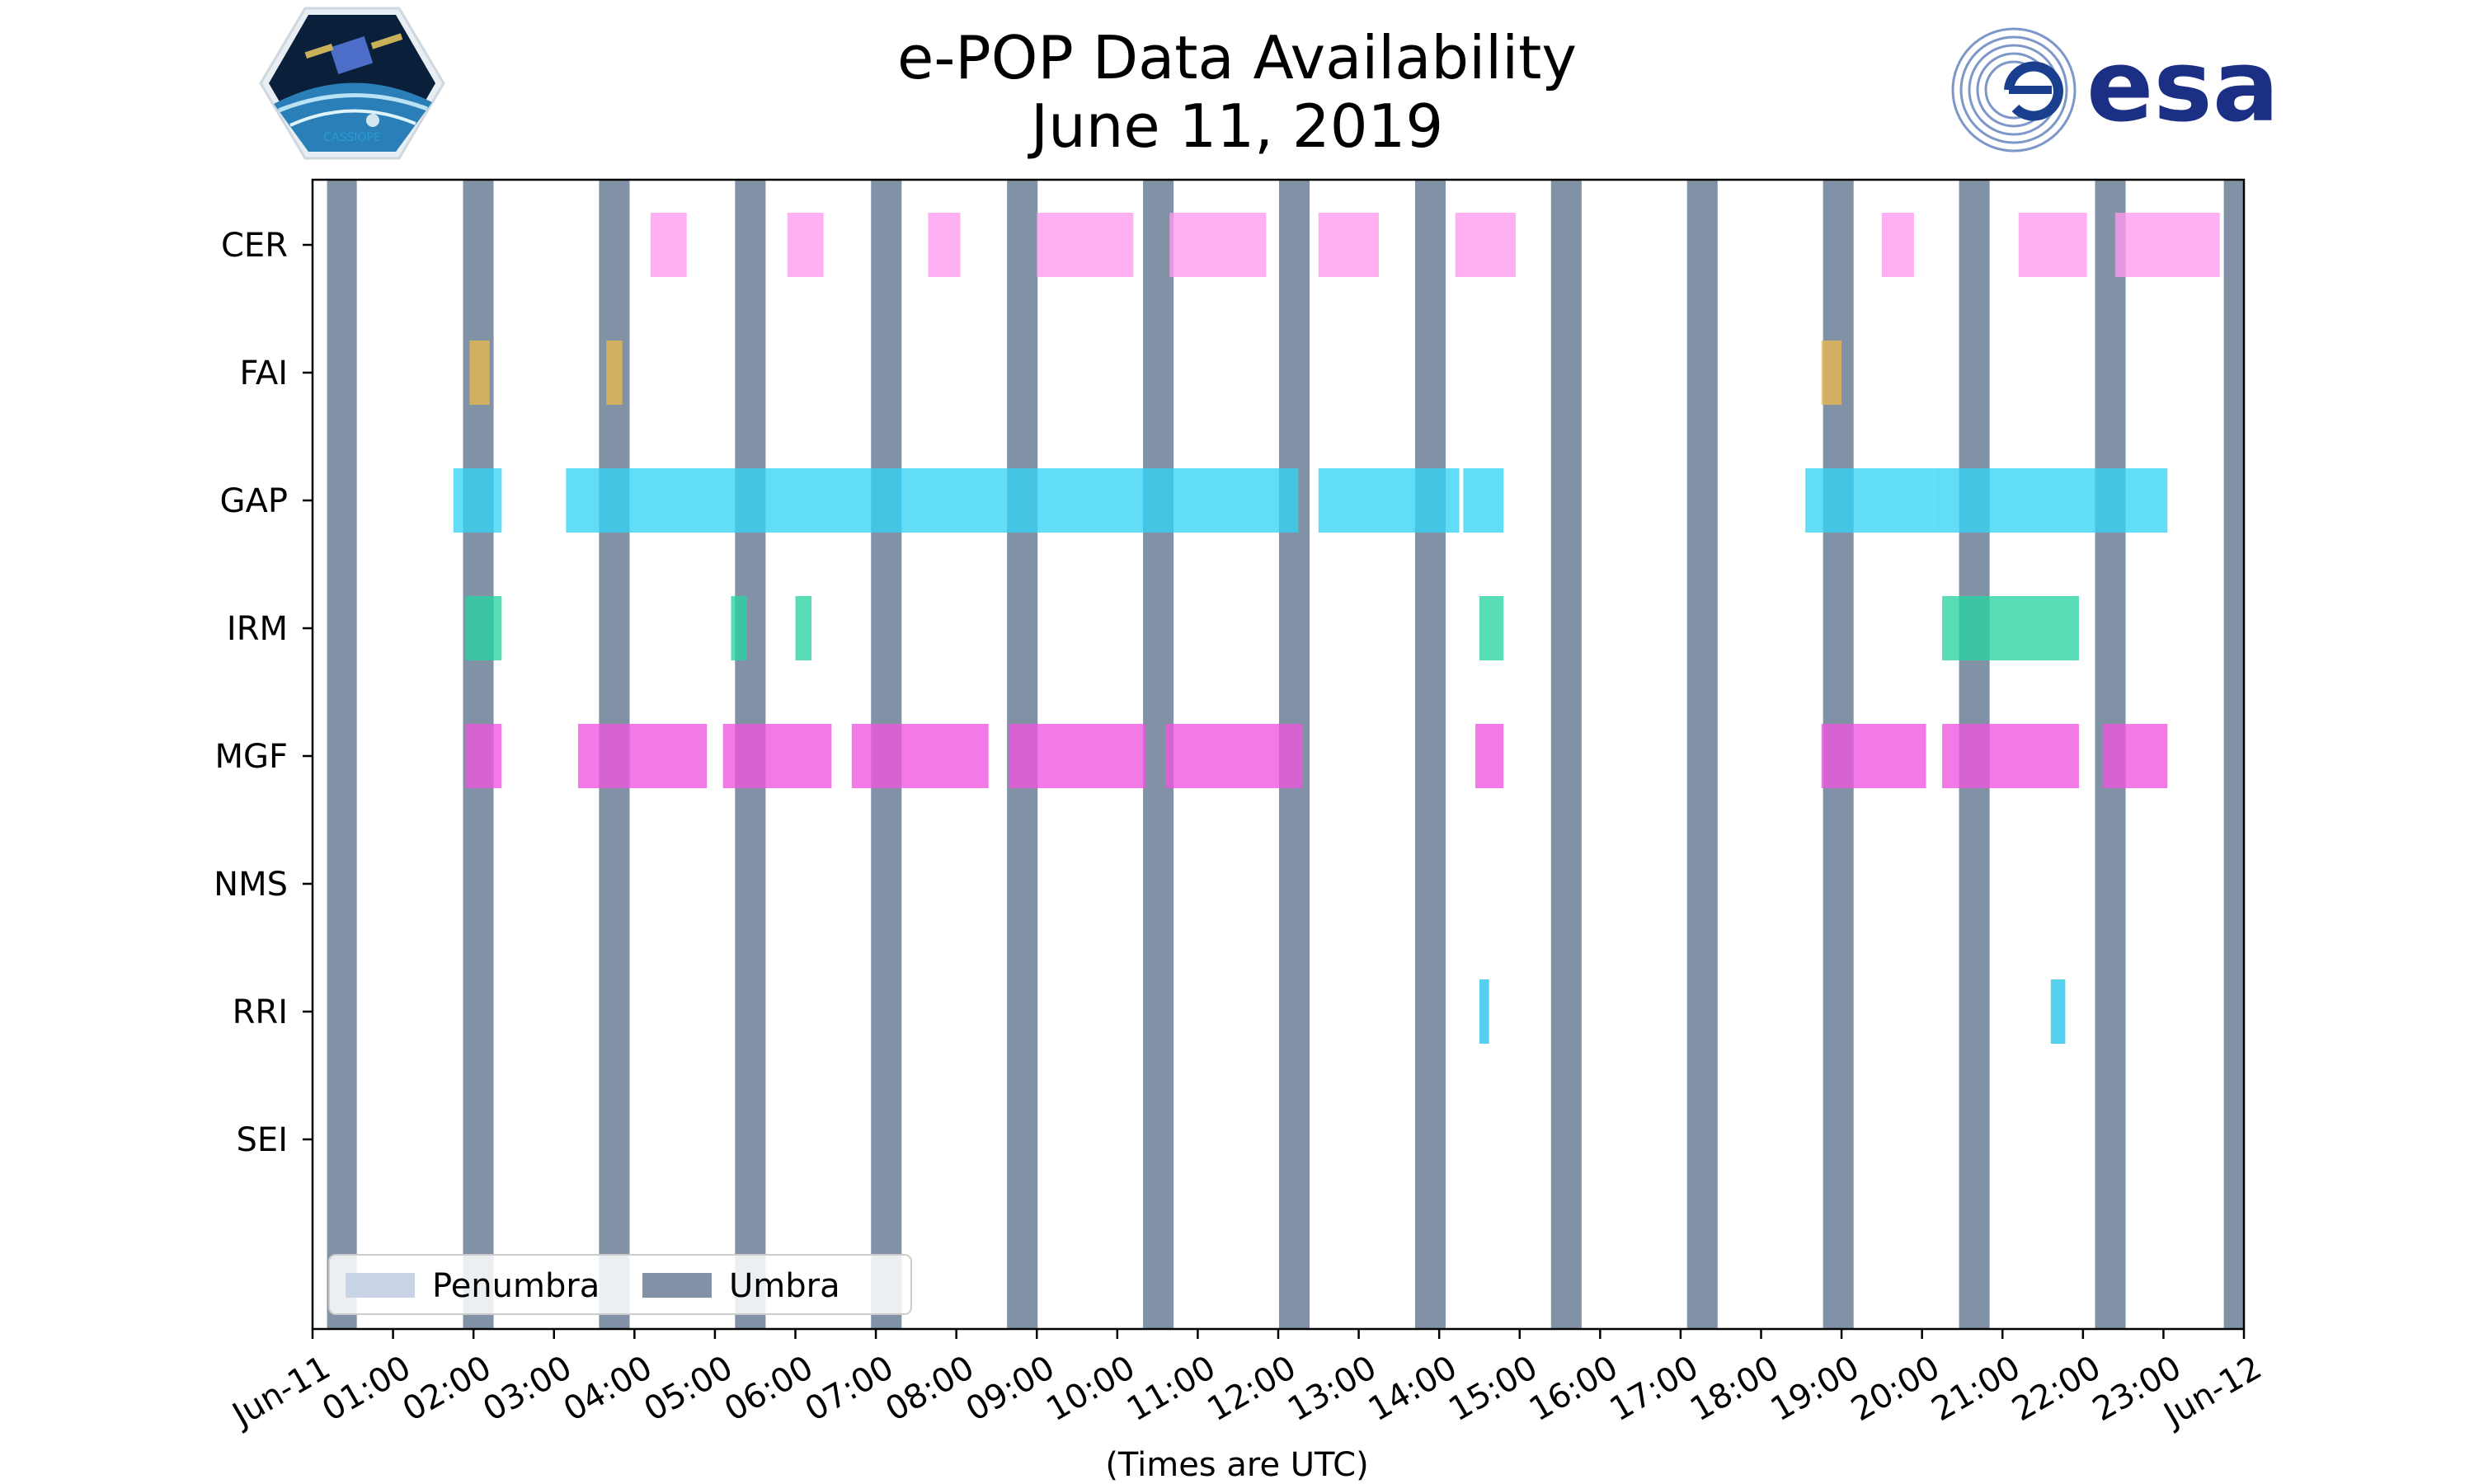 This screenshot has height=1484, width=2474. I want to click on x-tick-label-16: 16:00, so click(1574, 1389).